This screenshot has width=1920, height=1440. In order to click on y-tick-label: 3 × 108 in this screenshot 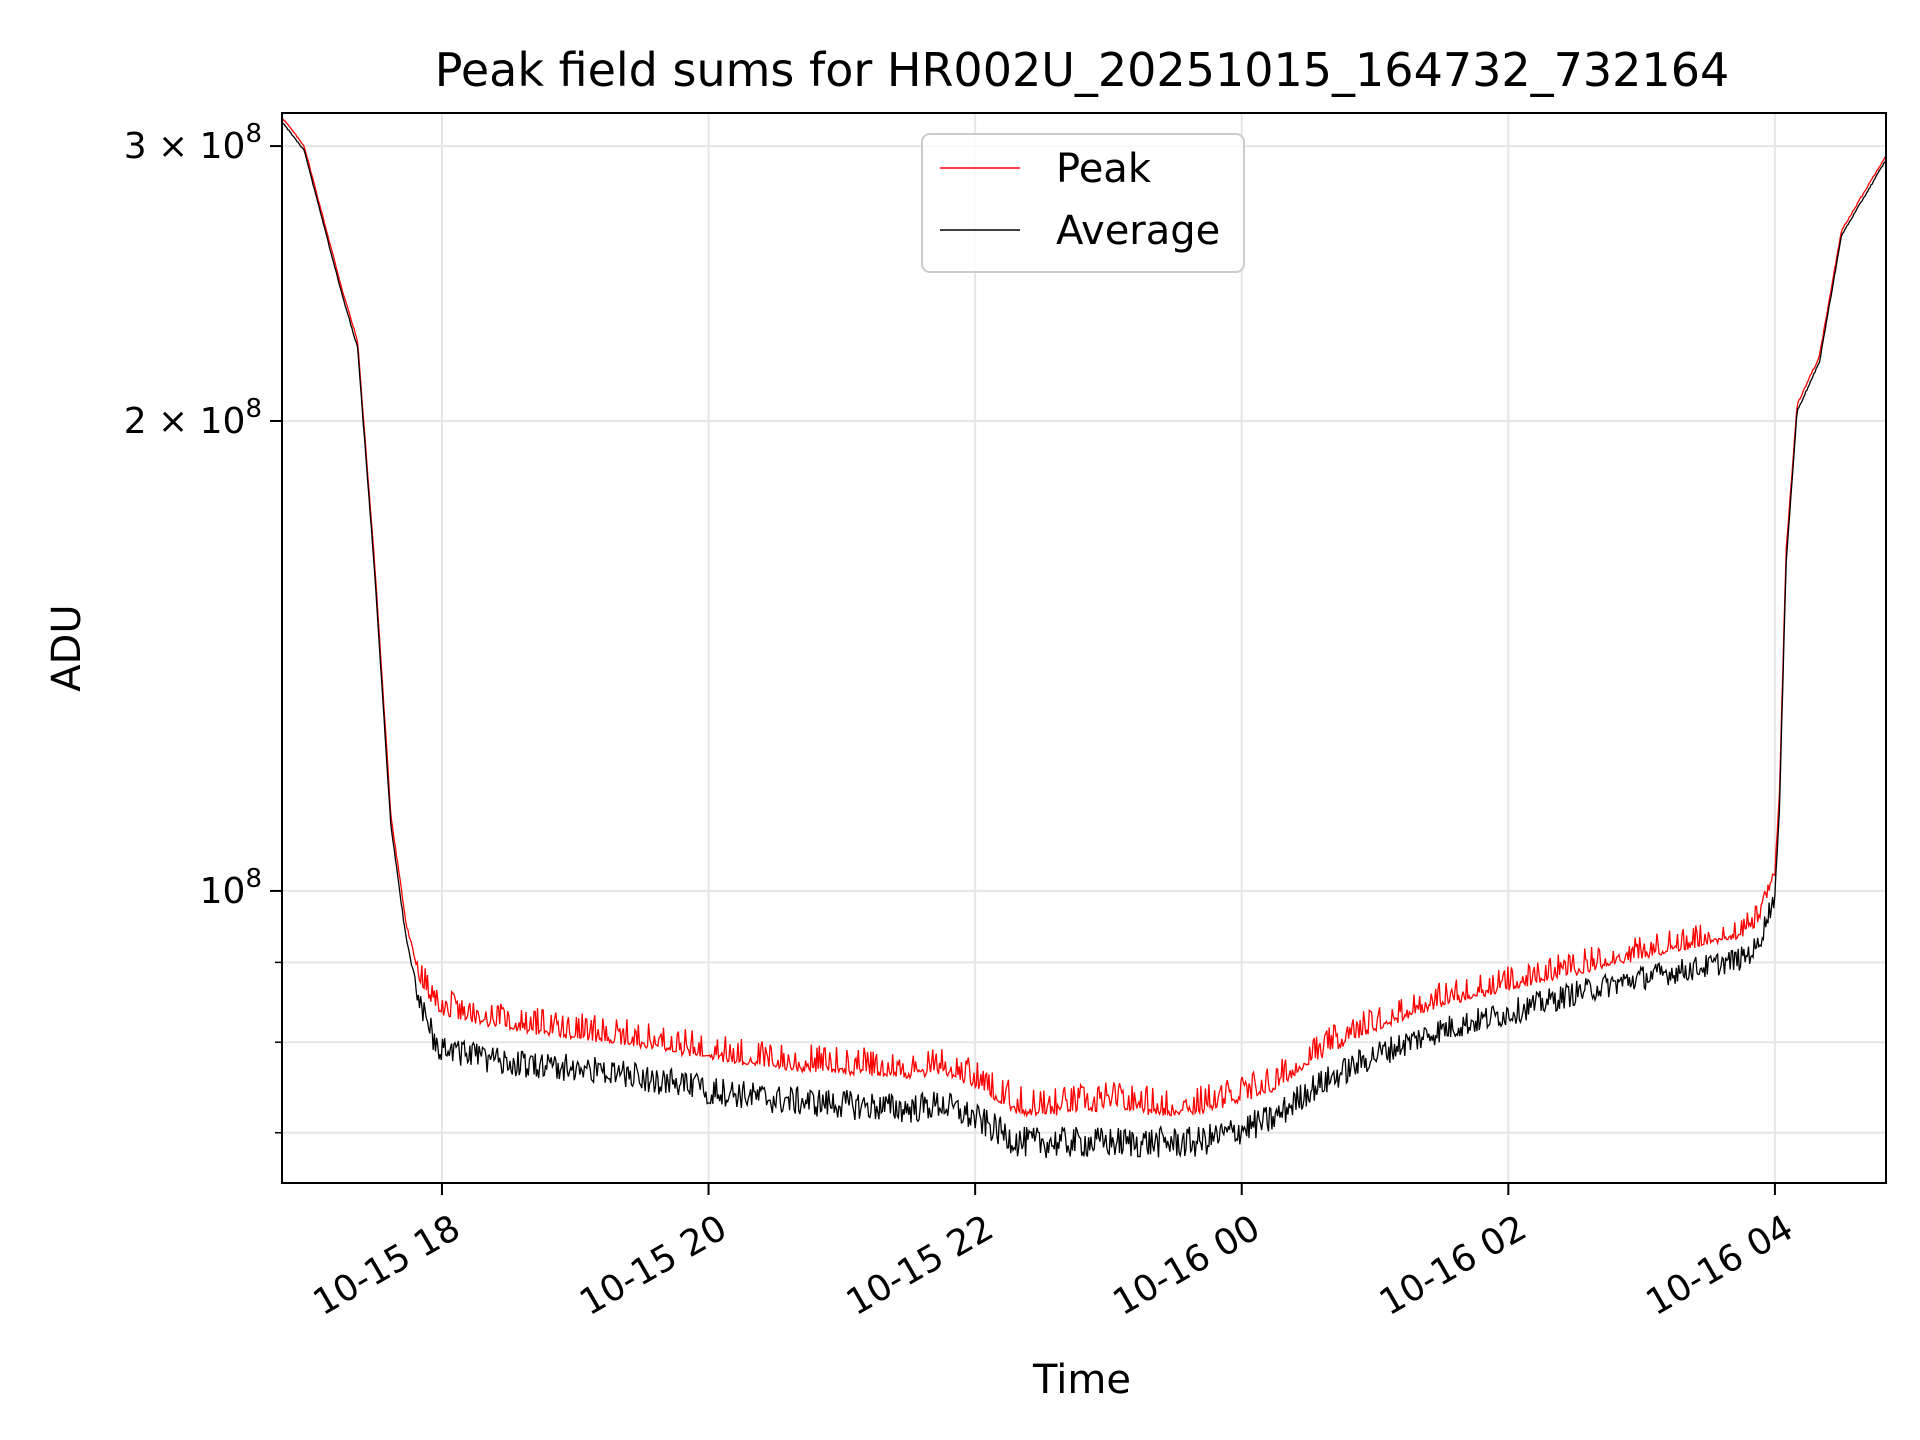, I will do `click(193, 143)`.